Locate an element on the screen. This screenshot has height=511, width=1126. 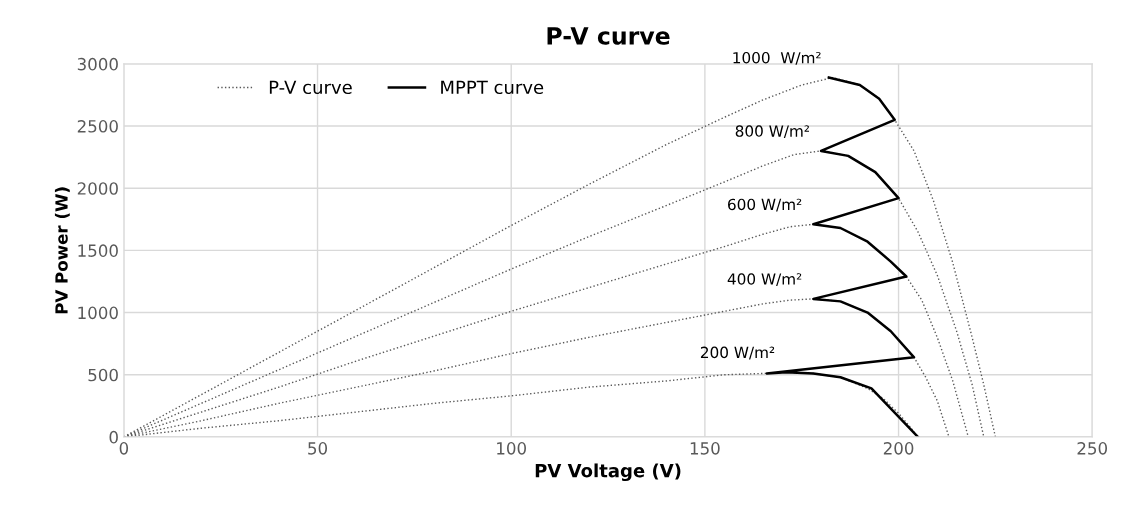
x-tick-label: 200 is located at coordinates (898, 448).